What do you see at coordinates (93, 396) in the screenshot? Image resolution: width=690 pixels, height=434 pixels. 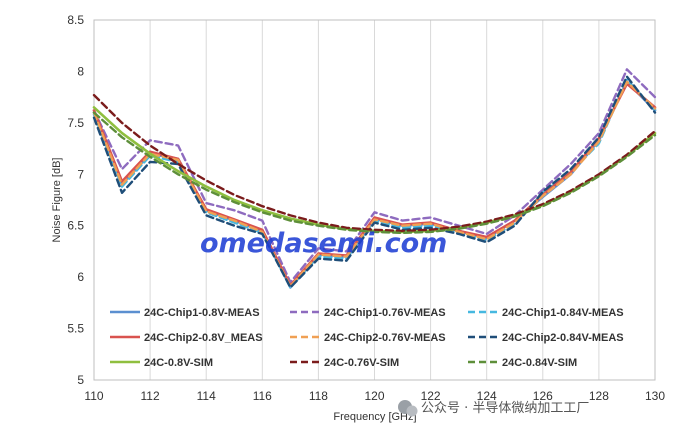 I see `x-tick-label: 110` at bounding box center [93, 396].